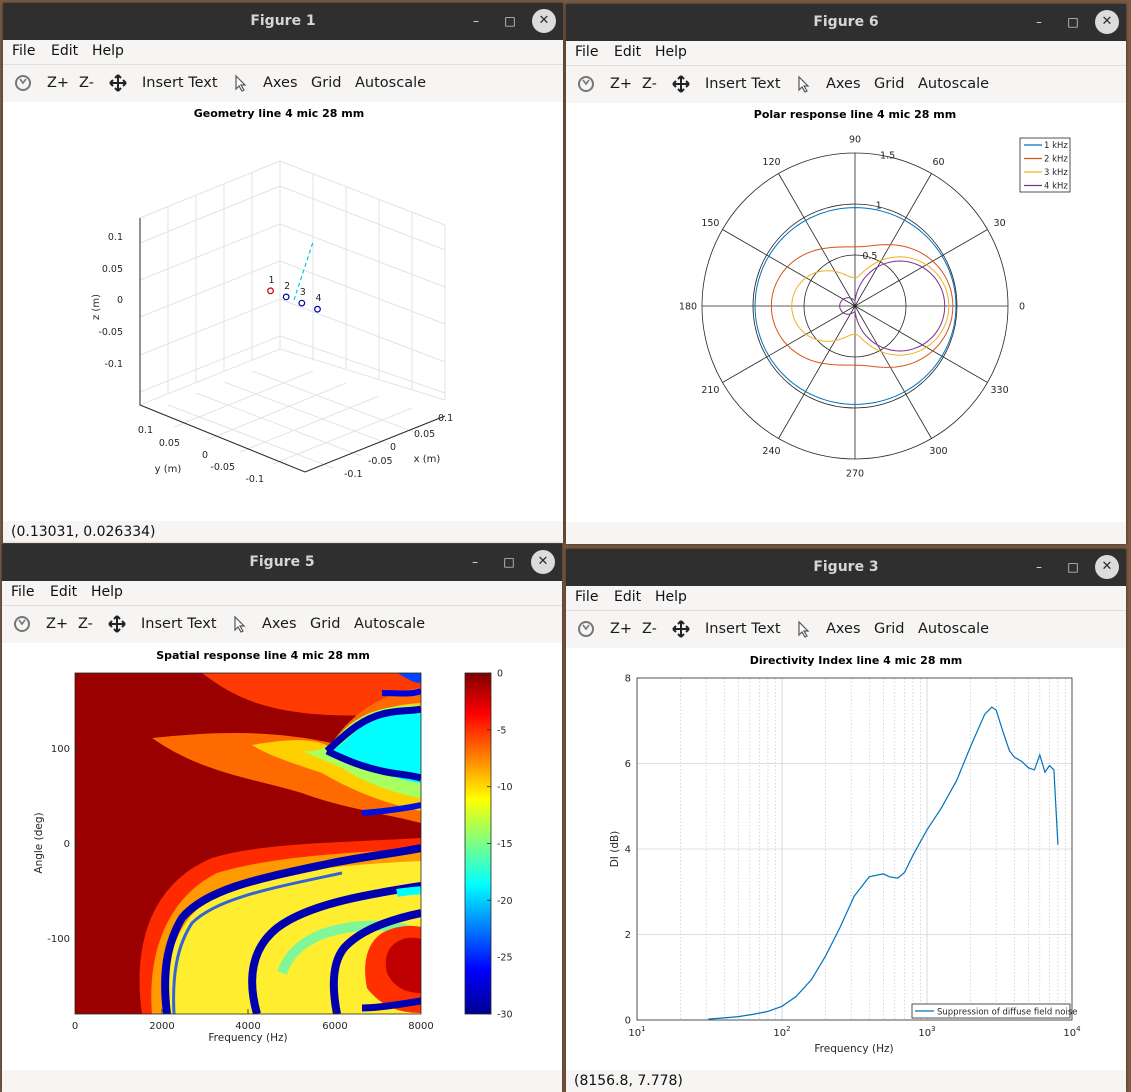 This screenshot has width=1131, height=1092. Describe the element at coordinates (113, 364) in the screenshot. I see `z-tick: -0.1` at that location.